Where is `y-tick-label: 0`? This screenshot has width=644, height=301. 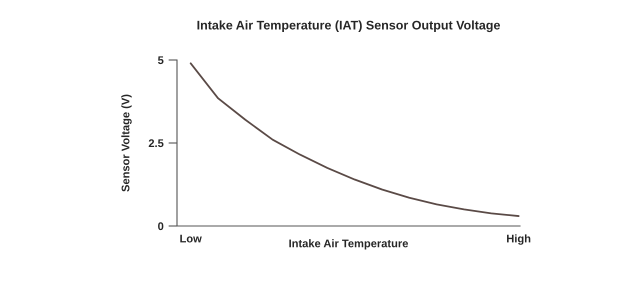
y-tick-label: 0 is located at coordinates (161, 226).